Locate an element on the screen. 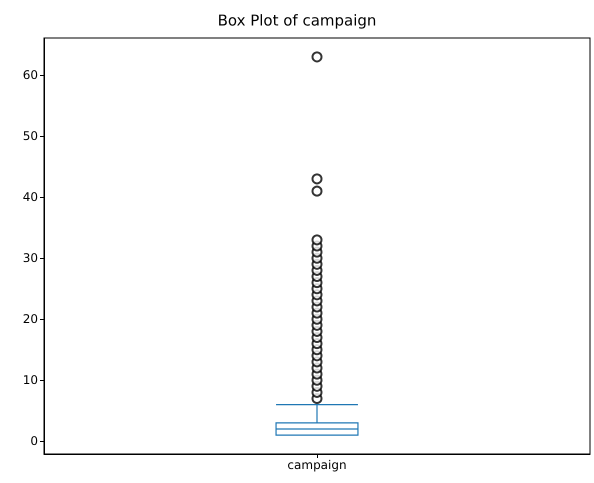 The image size is (594, 483). y-tick-label: 0 is located at coordinates (34, 441).